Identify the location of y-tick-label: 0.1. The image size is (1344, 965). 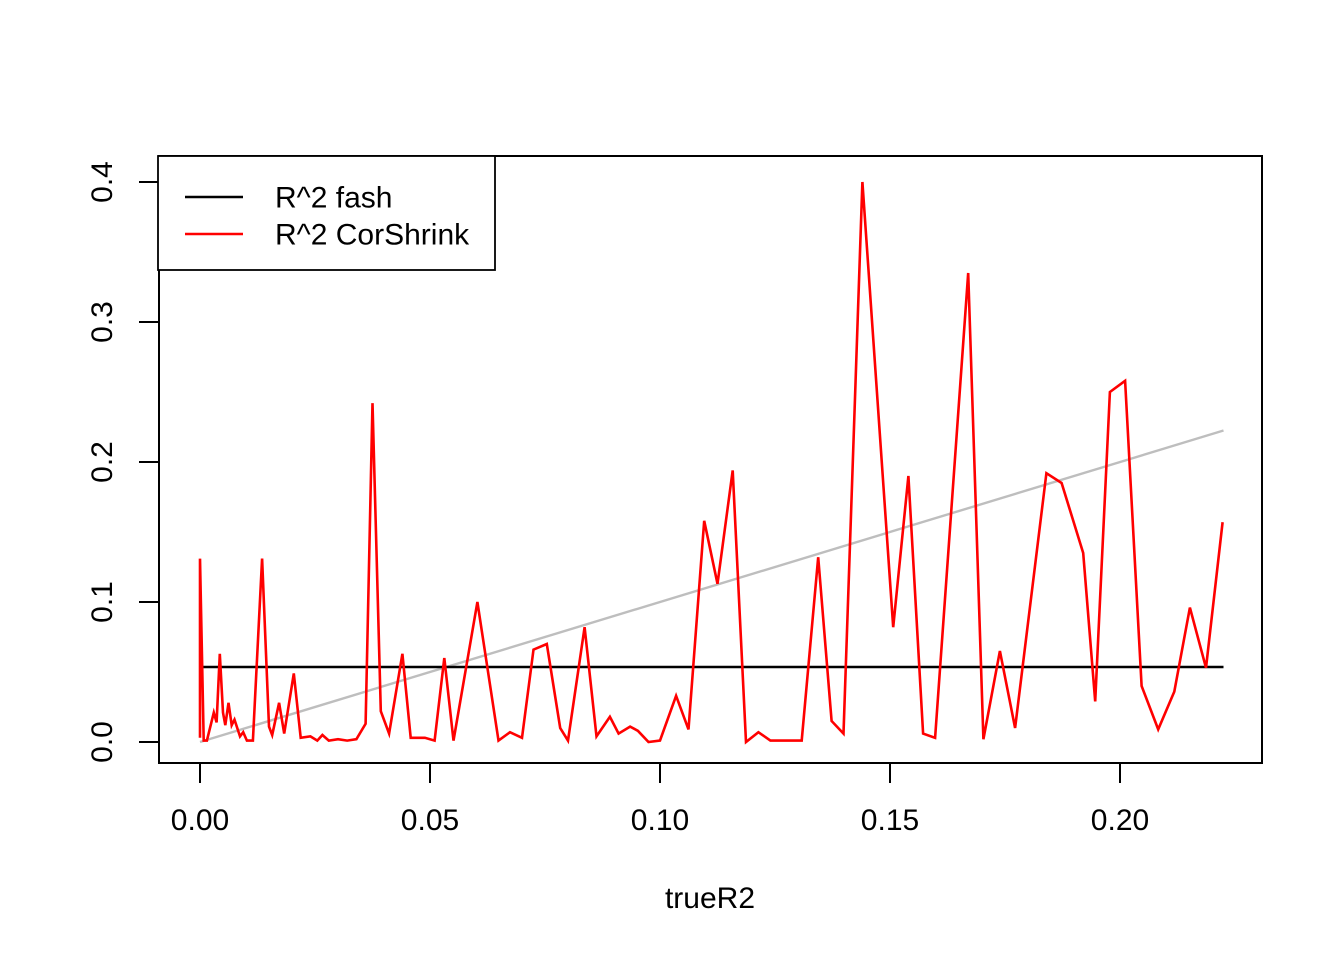
(102, 602).